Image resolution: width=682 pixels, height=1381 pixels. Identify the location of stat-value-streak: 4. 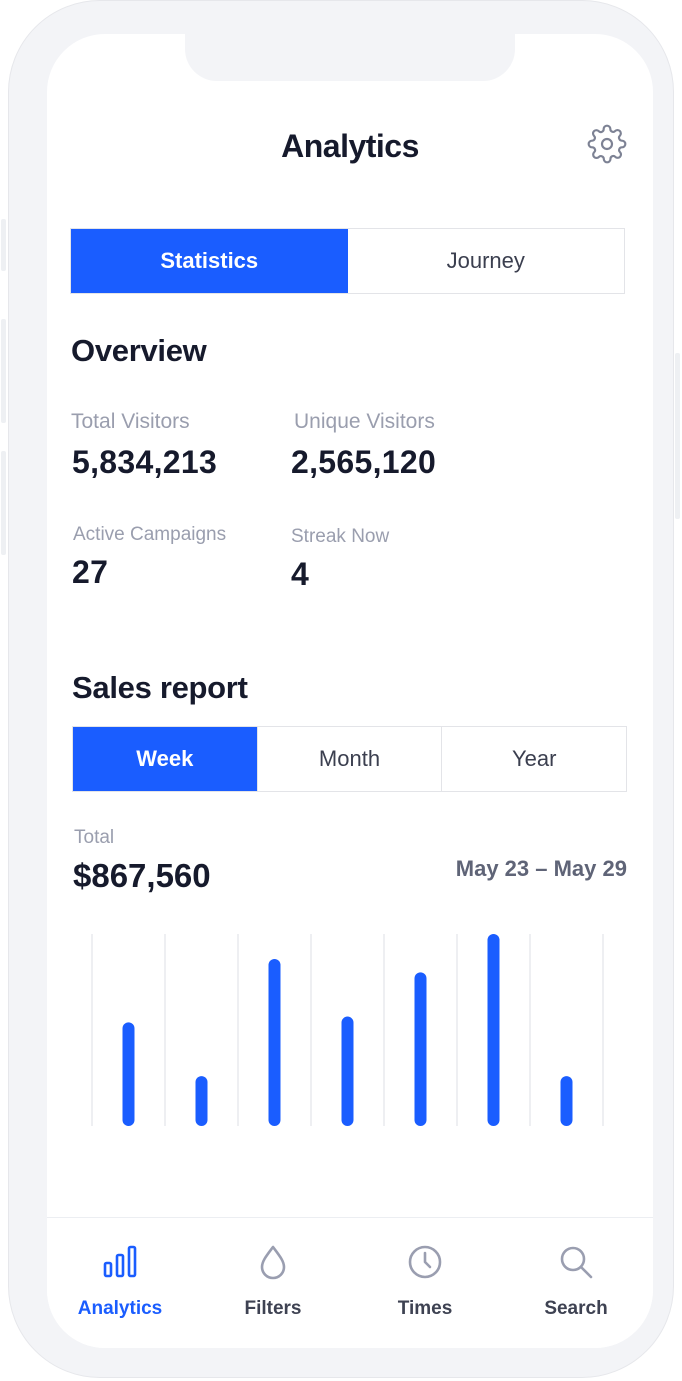
(300, 574).